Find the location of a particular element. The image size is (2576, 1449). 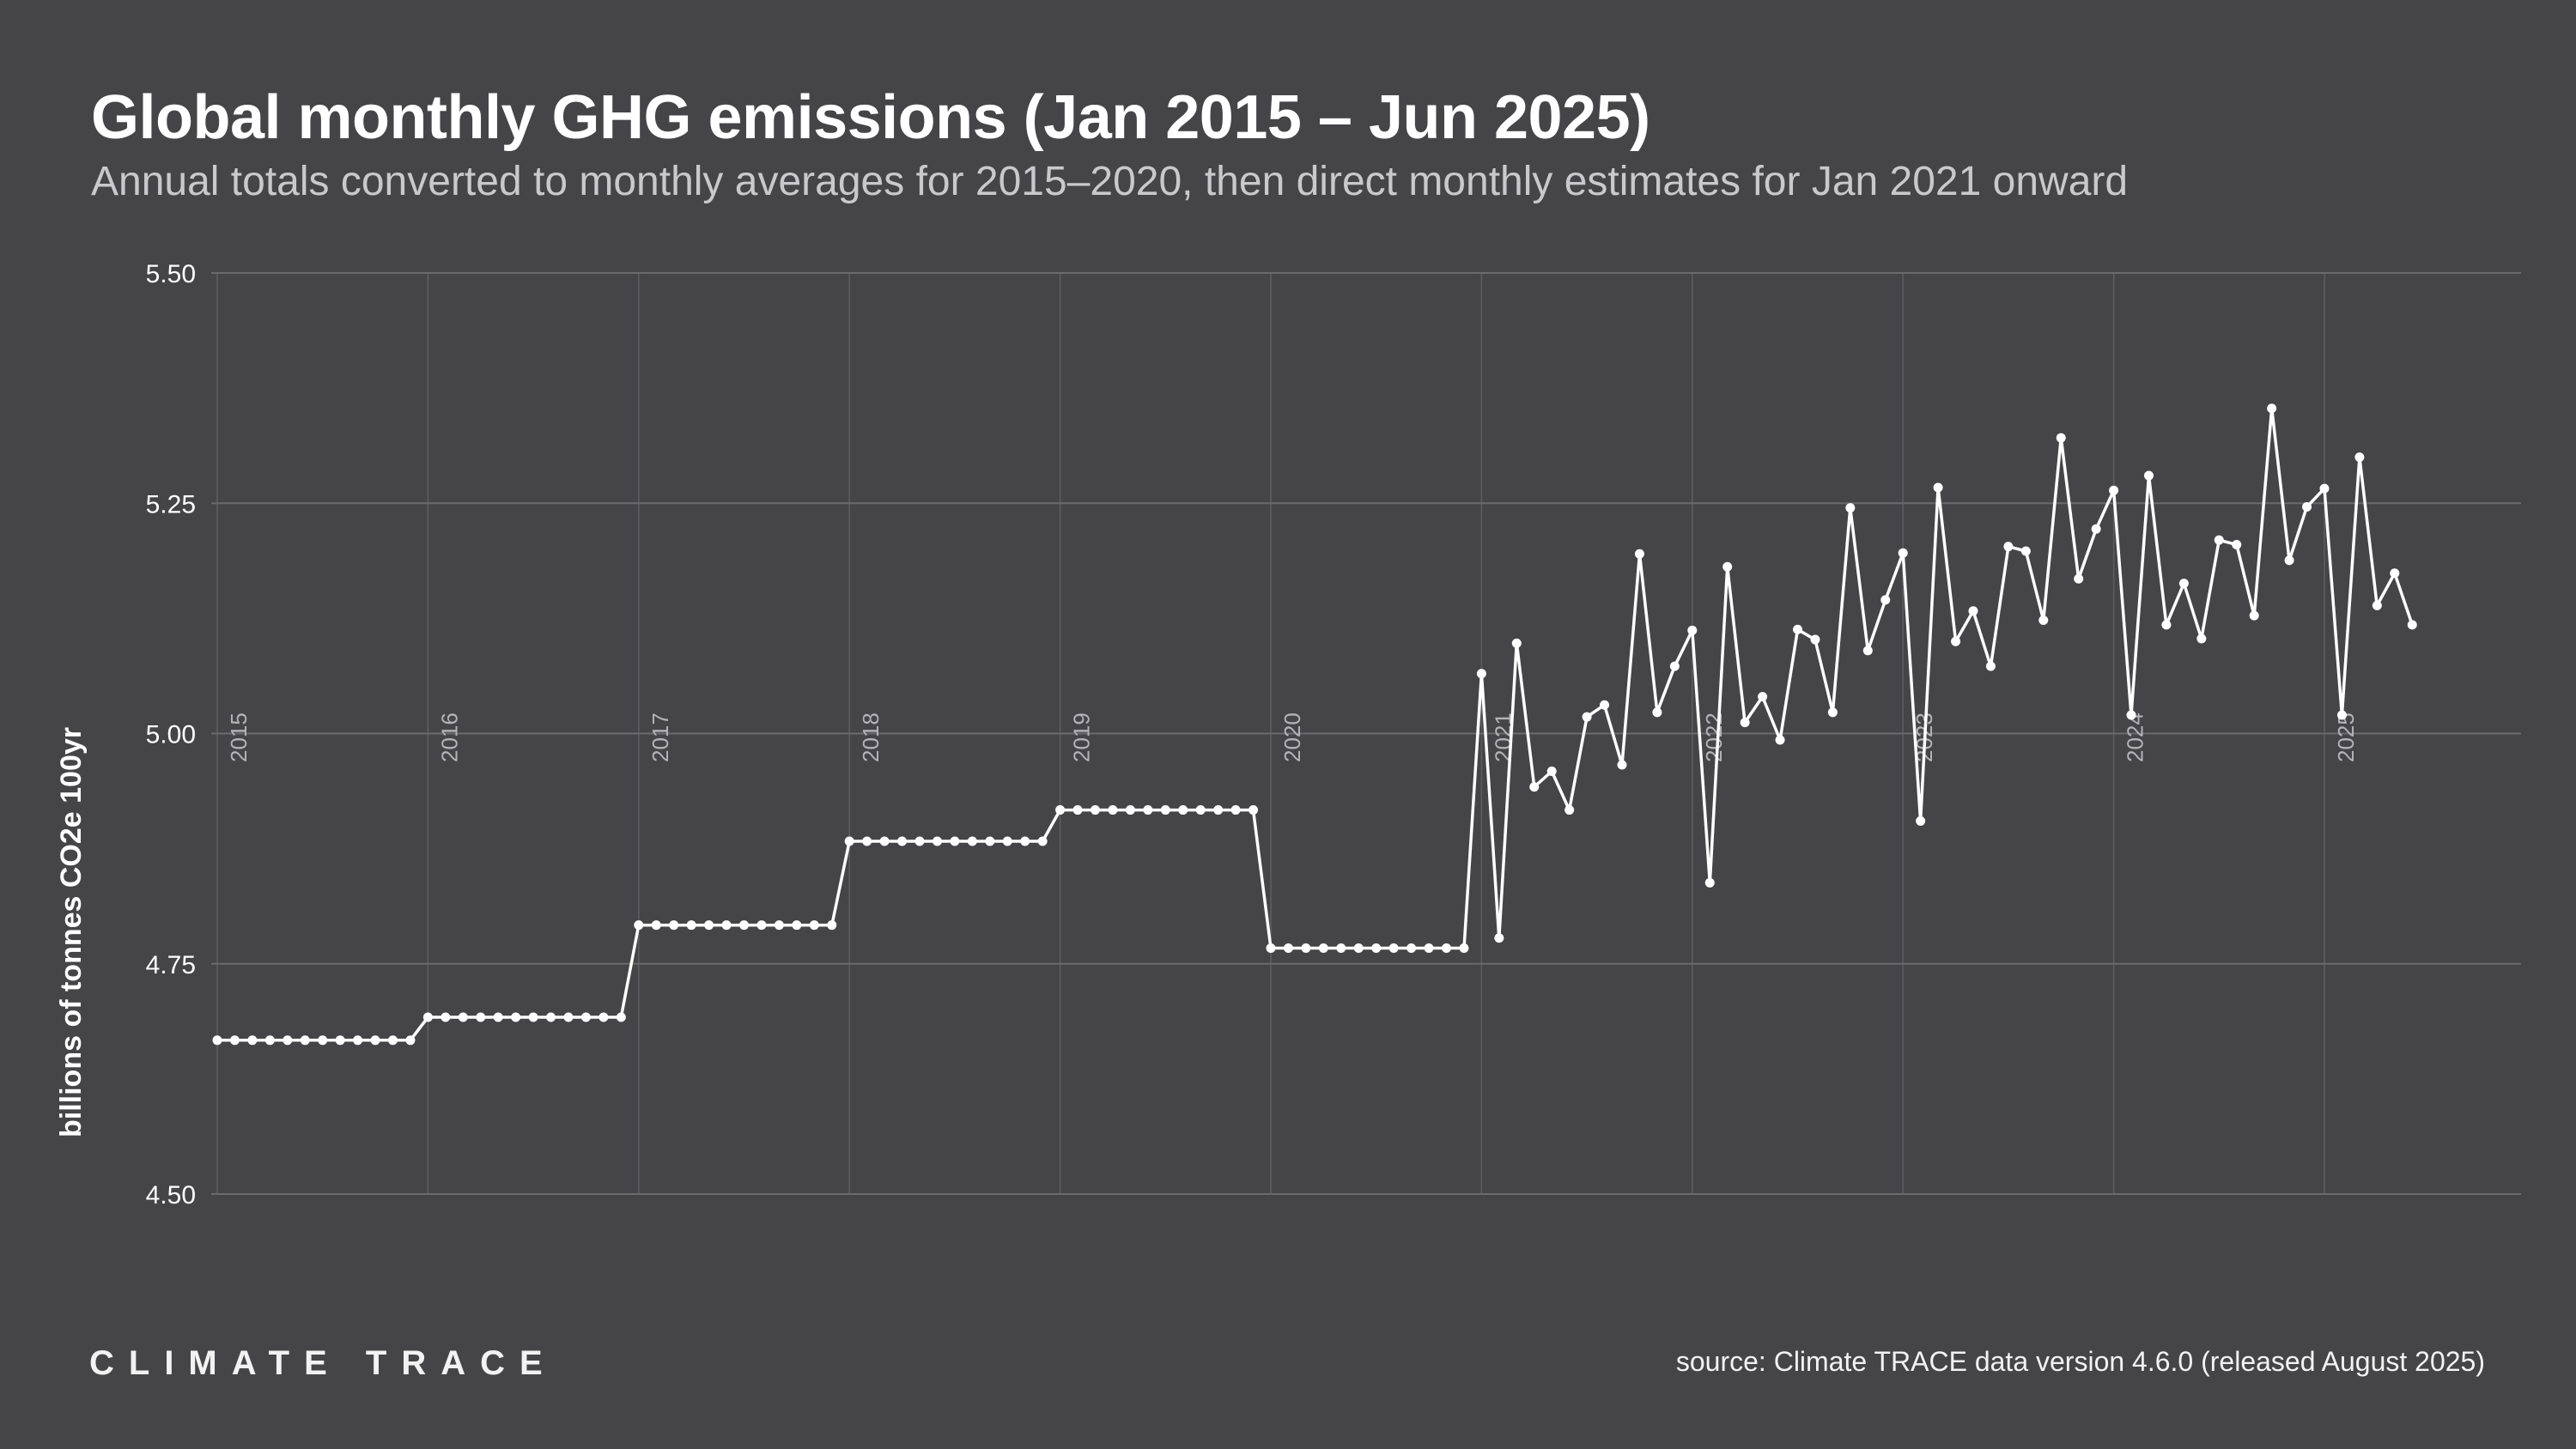

x-year-label: 2015 is located at coordinates (239, 737).